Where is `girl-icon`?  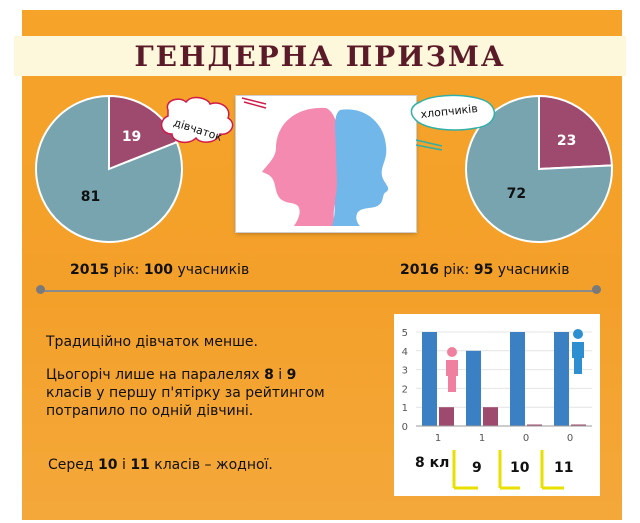
girl-icon is located at coordinates (452, 369).